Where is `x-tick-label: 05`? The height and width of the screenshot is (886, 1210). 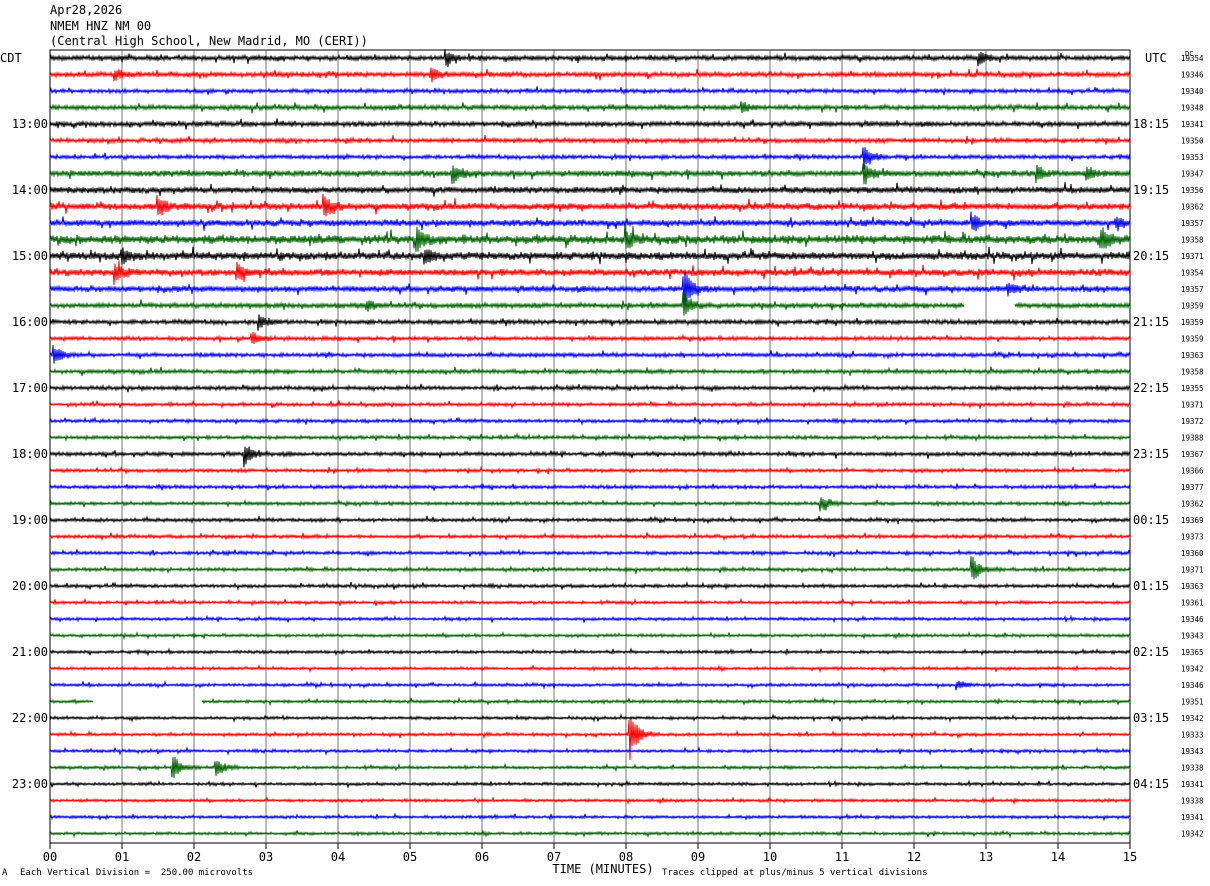
x-tick-label: 05 is located at coordinates (410, 857).